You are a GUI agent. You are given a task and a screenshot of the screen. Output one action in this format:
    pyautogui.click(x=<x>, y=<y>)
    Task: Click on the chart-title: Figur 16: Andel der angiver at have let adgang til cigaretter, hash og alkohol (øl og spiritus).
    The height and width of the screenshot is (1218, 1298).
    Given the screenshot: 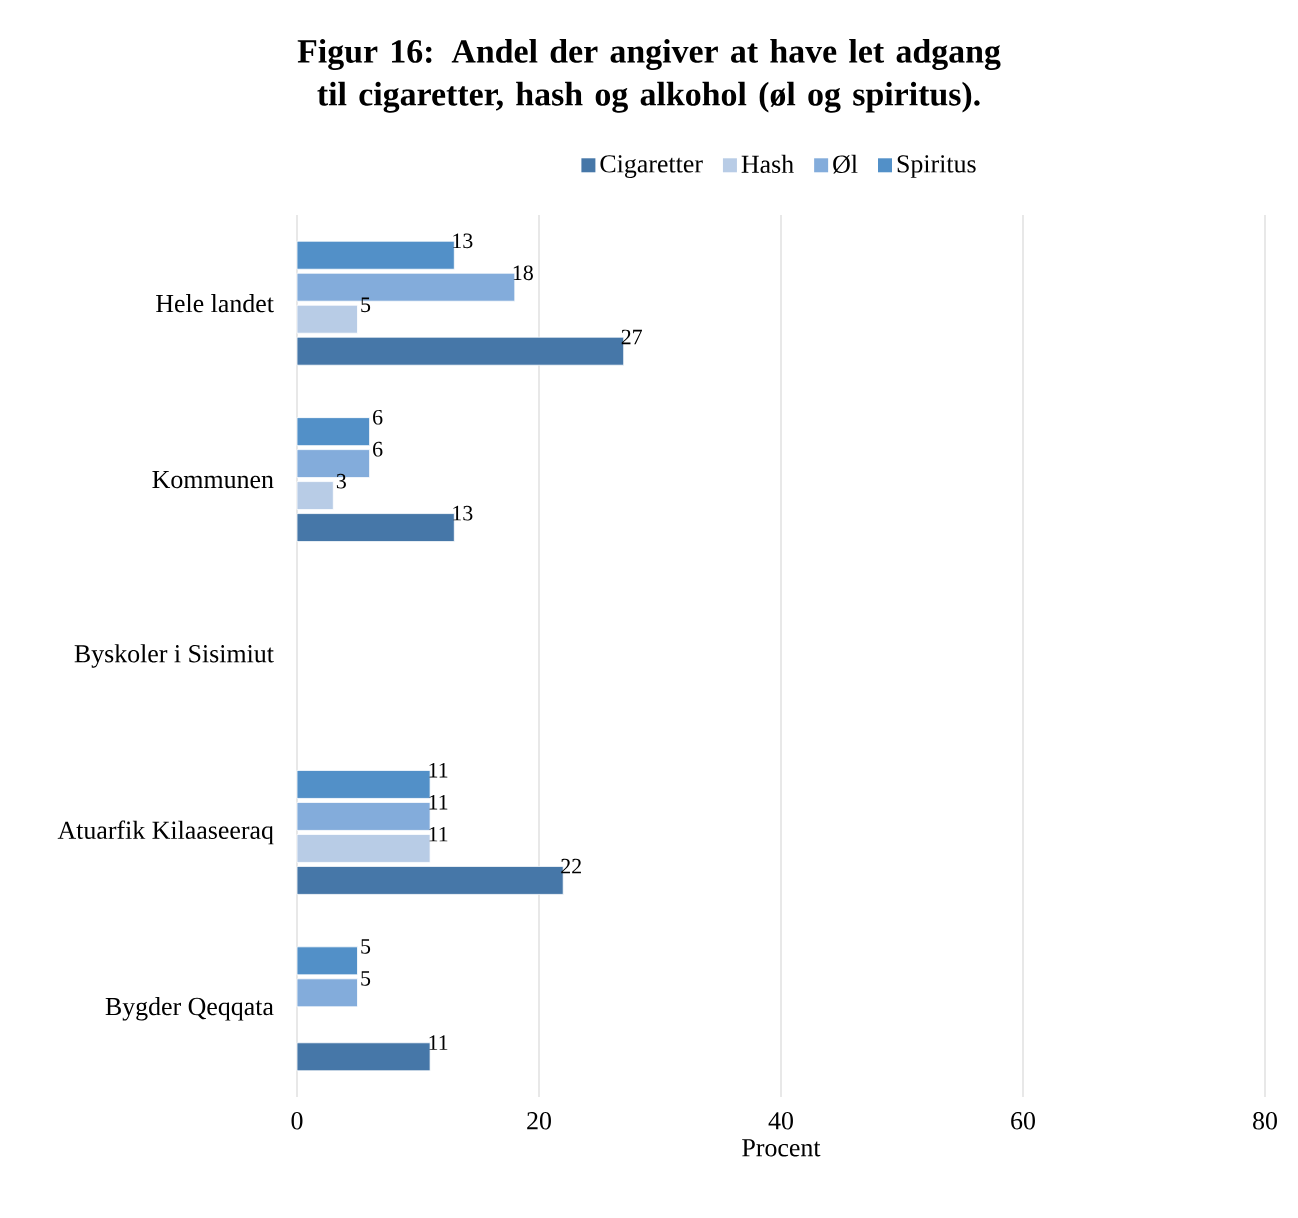 What is the action you would take?
    pyautogui.click(x=649, y=76)
    